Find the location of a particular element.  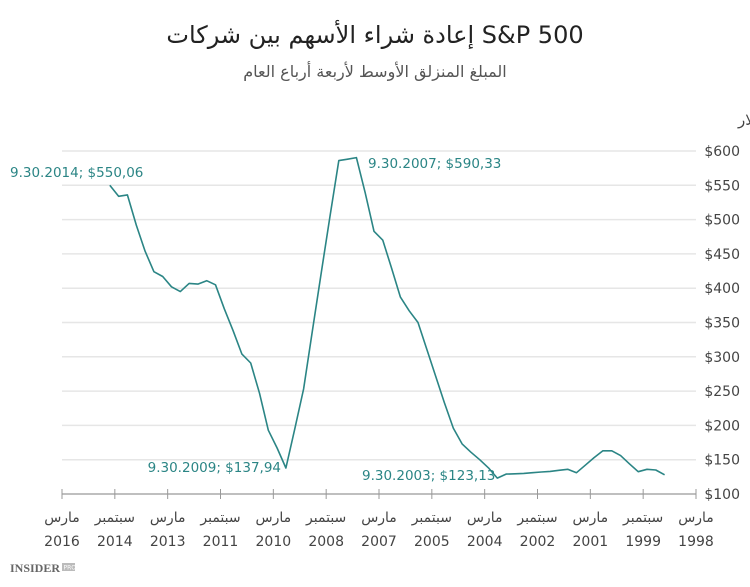

y-tick-label: $350 is located at coordinates (722, 324).